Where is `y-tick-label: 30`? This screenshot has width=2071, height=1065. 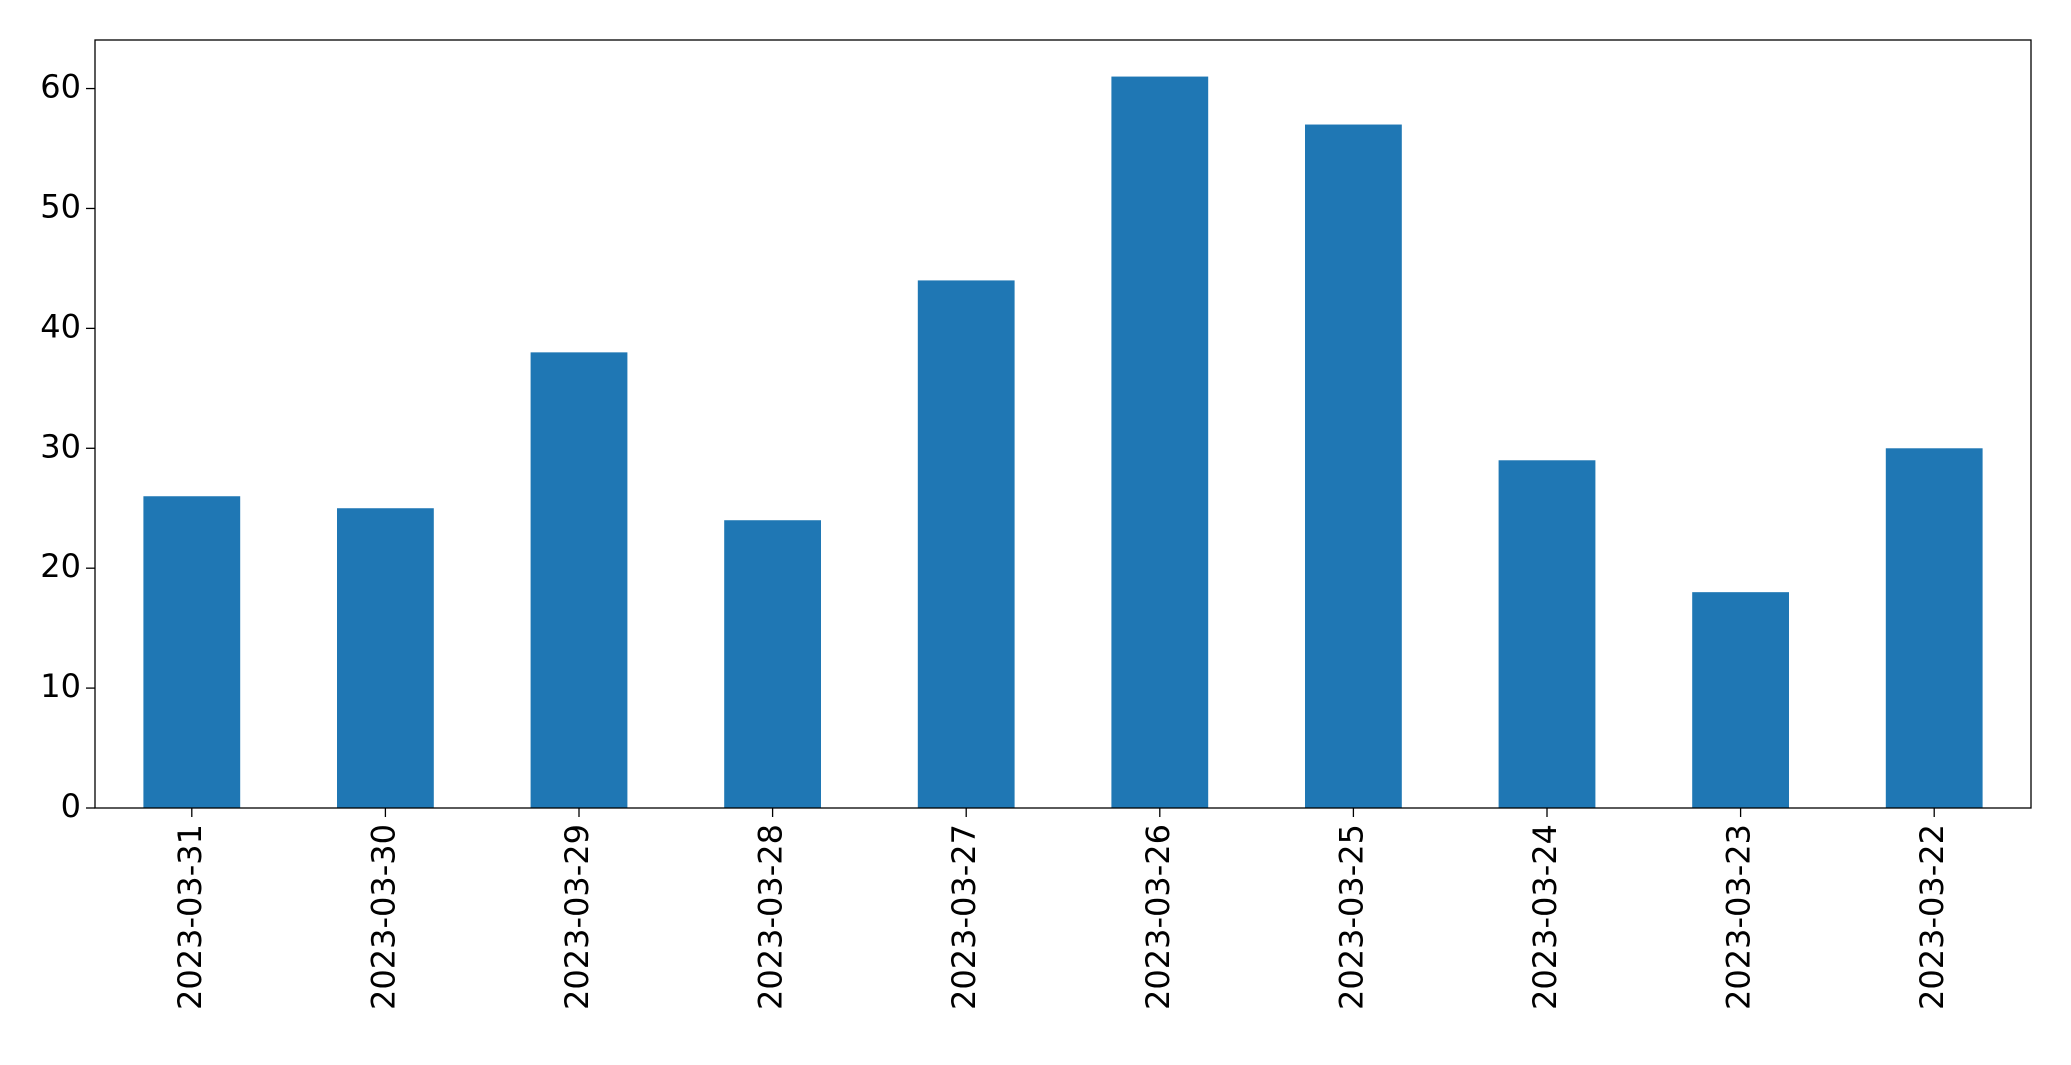
y-tick-label: 30 is located at coordinates (60, 446).